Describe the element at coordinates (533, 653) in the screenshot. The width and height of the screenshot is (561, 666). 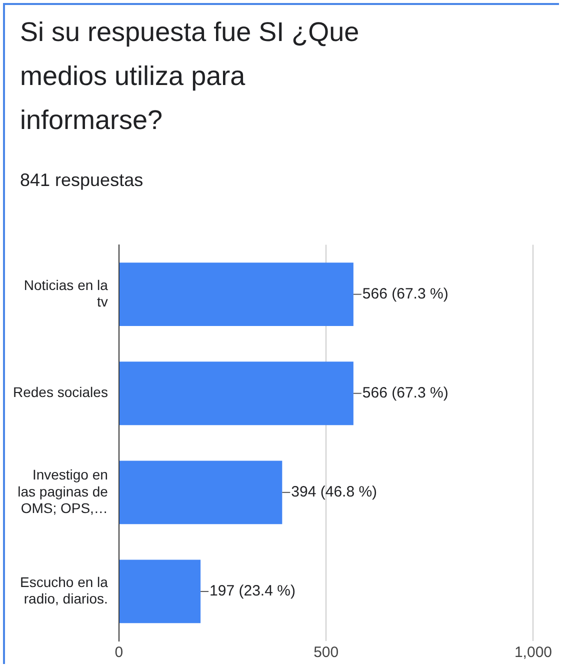
I see `x-tick-label: 1,000` at that location.